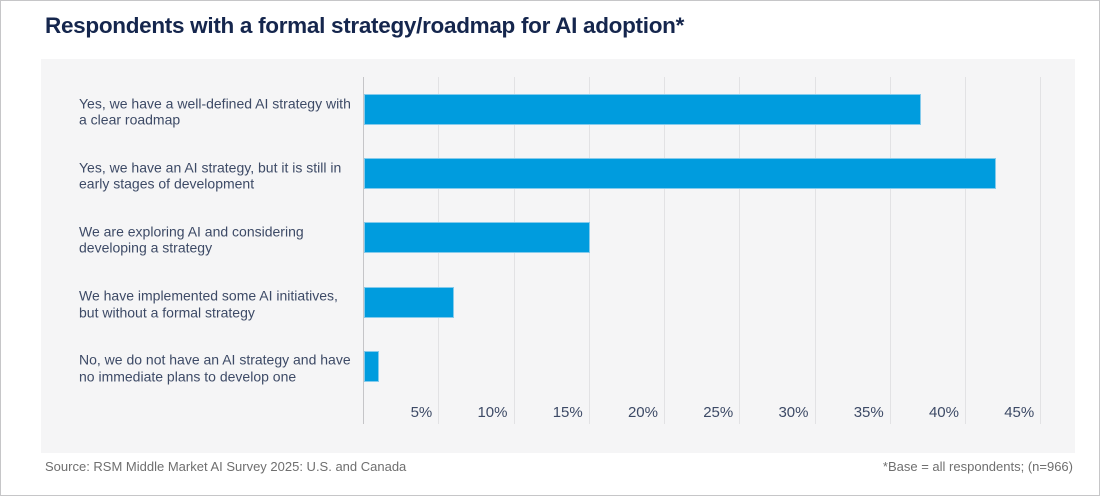  Describe the element at coordinates (1019, 412) in the screenshot. I see `x-tick-label: 45%` at that location.